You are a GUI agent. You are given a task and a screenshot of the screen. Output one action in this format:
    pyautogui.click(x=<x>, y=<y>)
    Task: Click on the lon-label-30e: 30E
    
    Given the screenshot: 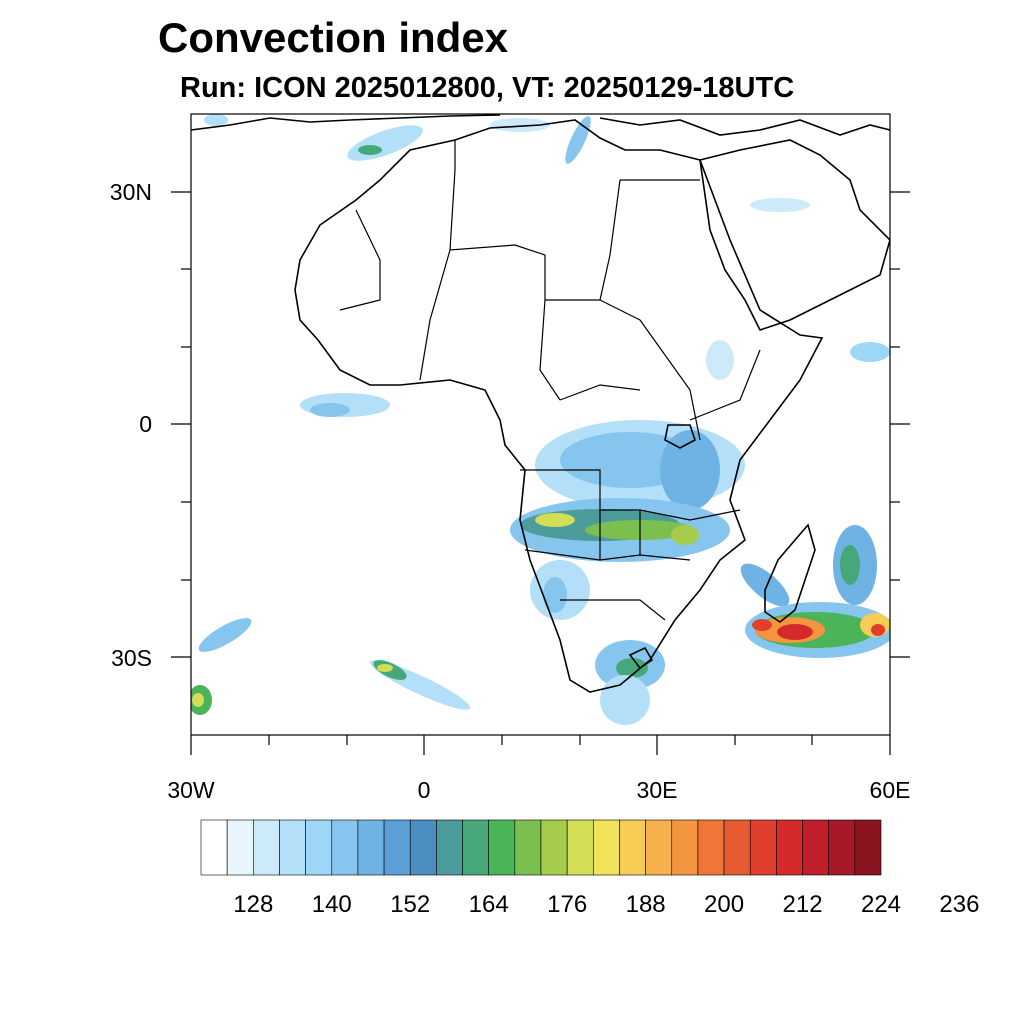 What is the action you would take?
    pyautogui.click(x=657, y=790)
    